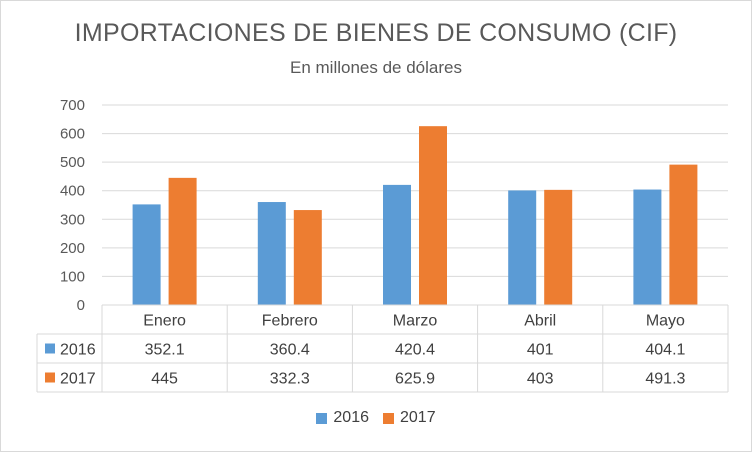 This screenshot has height=452, width=752. What do you see at coordinates (72, 191) in the screenshot?
I see `y-tick-label: 400` at bounding box center [72, 191].